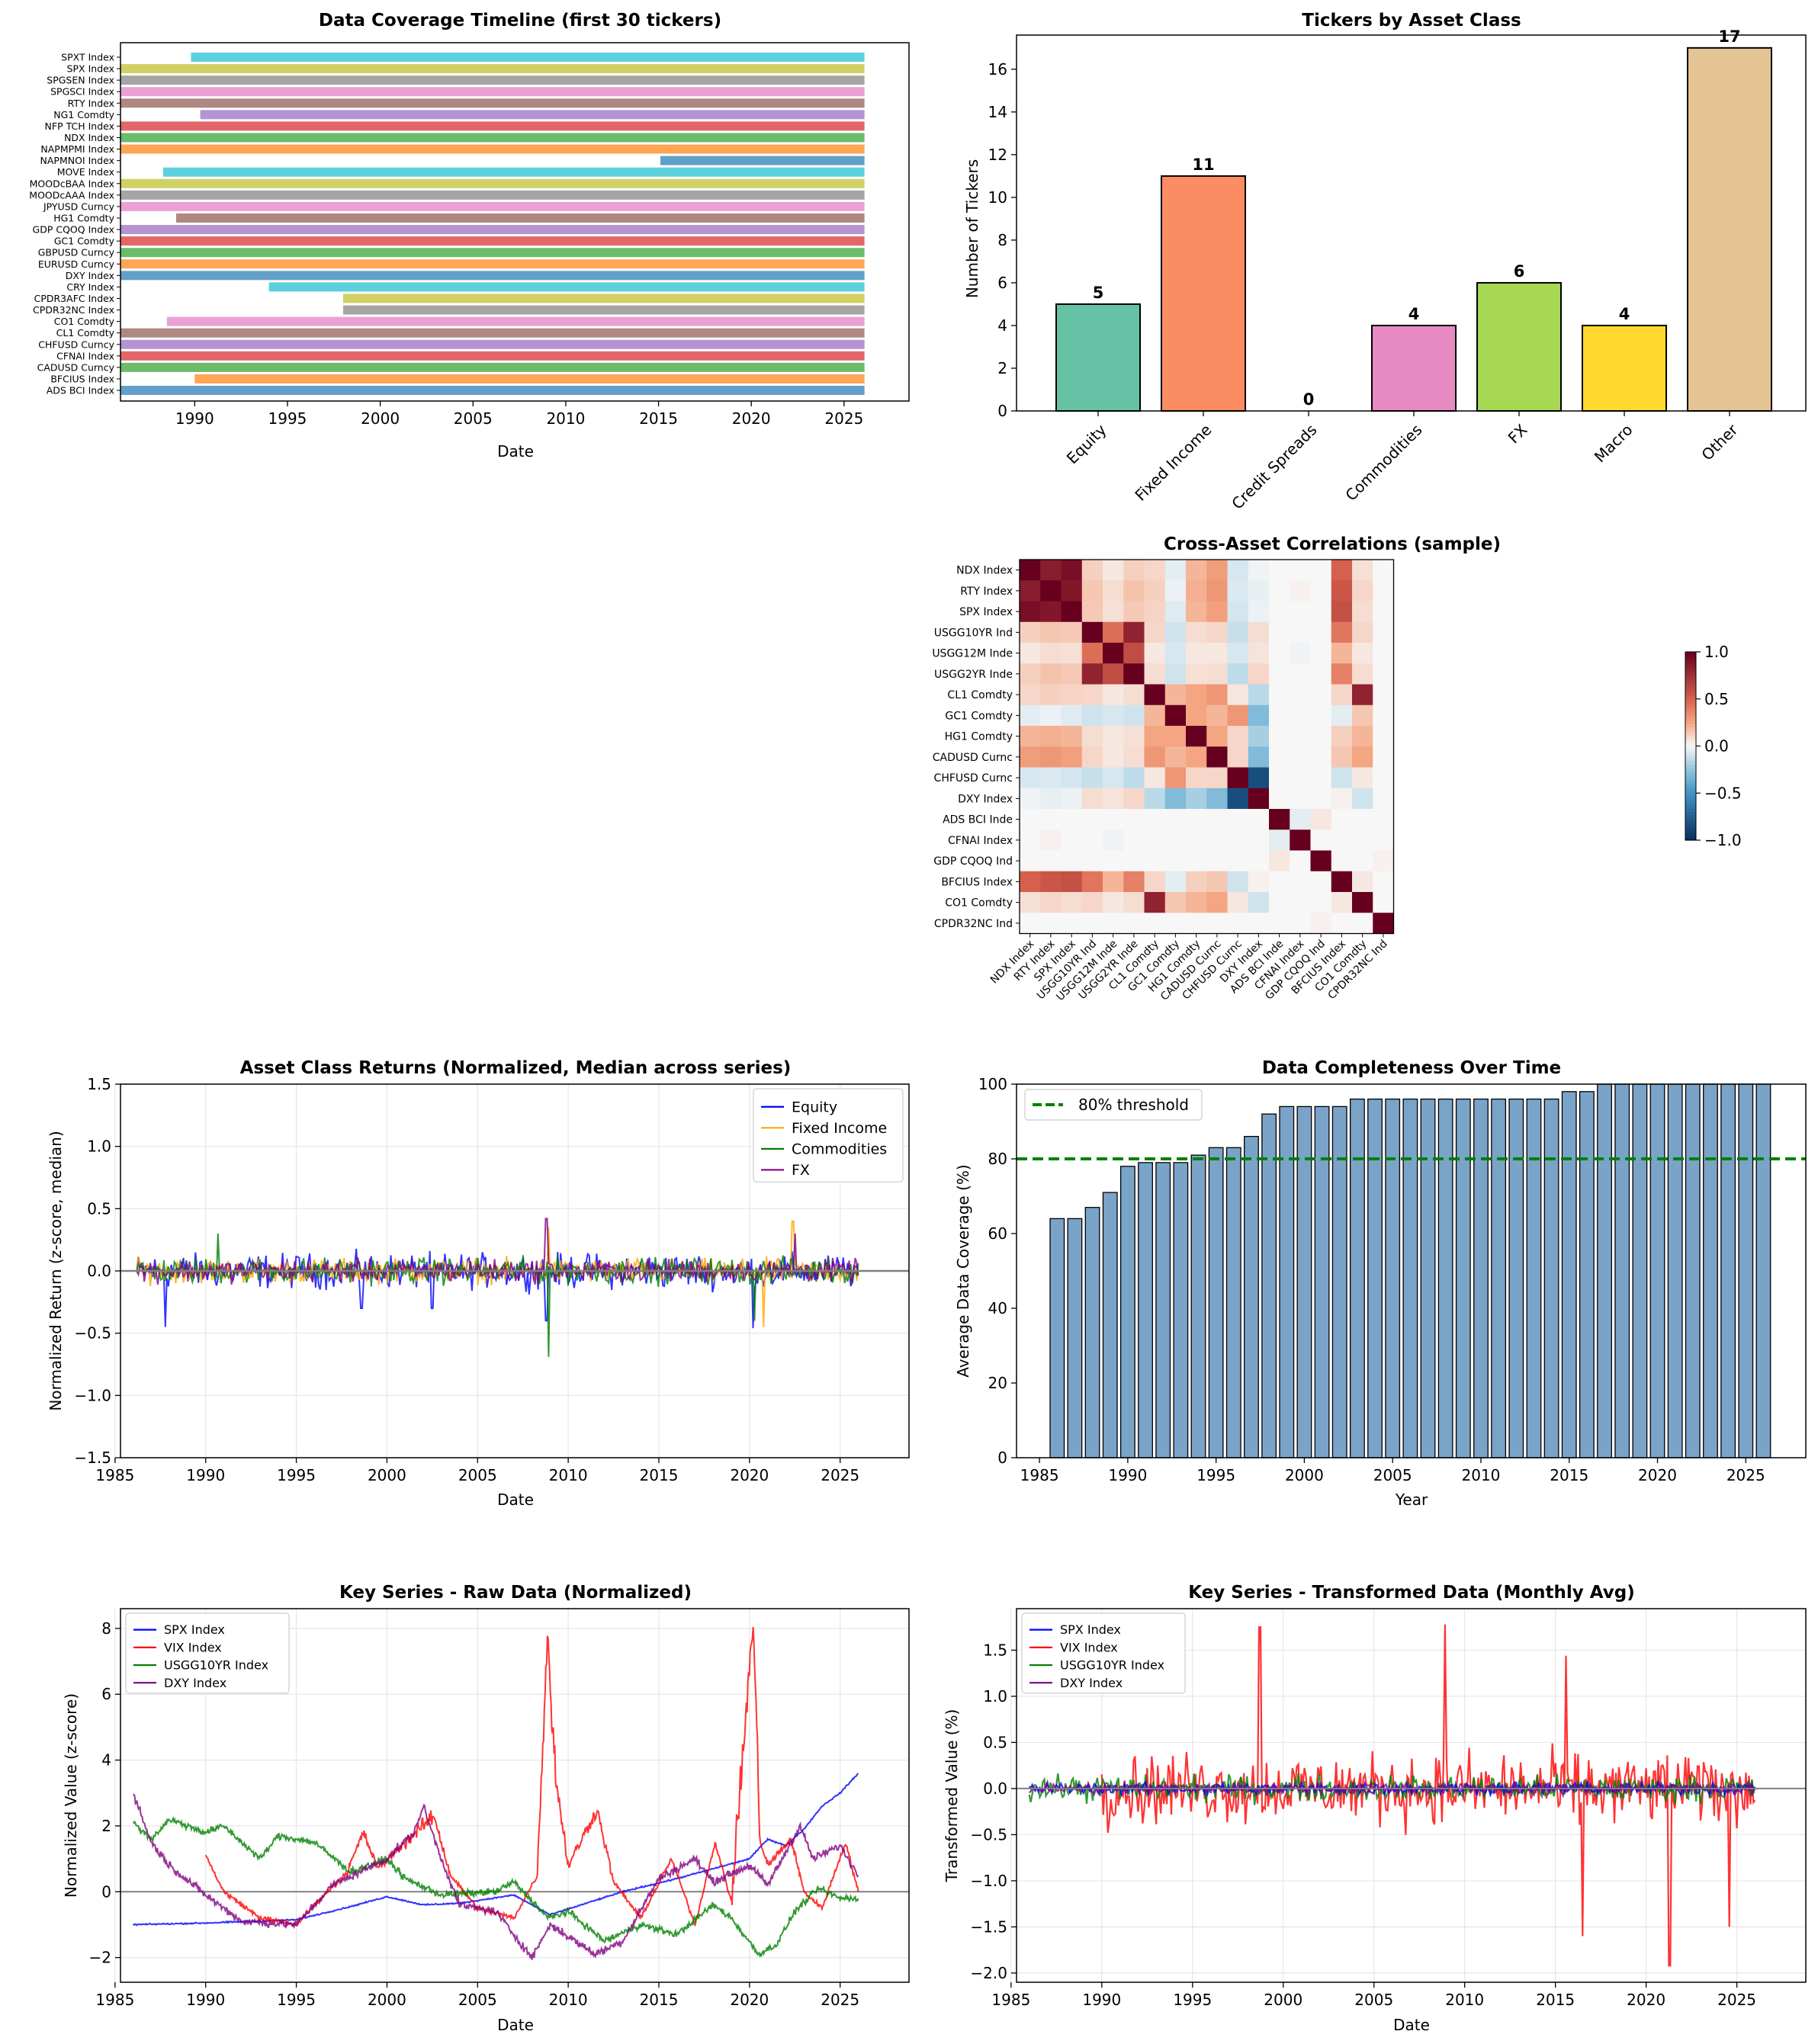 This screenshot has width=1818, height=2044. I want to click on timeline-xtick-label: 2010, so click(565, 418).